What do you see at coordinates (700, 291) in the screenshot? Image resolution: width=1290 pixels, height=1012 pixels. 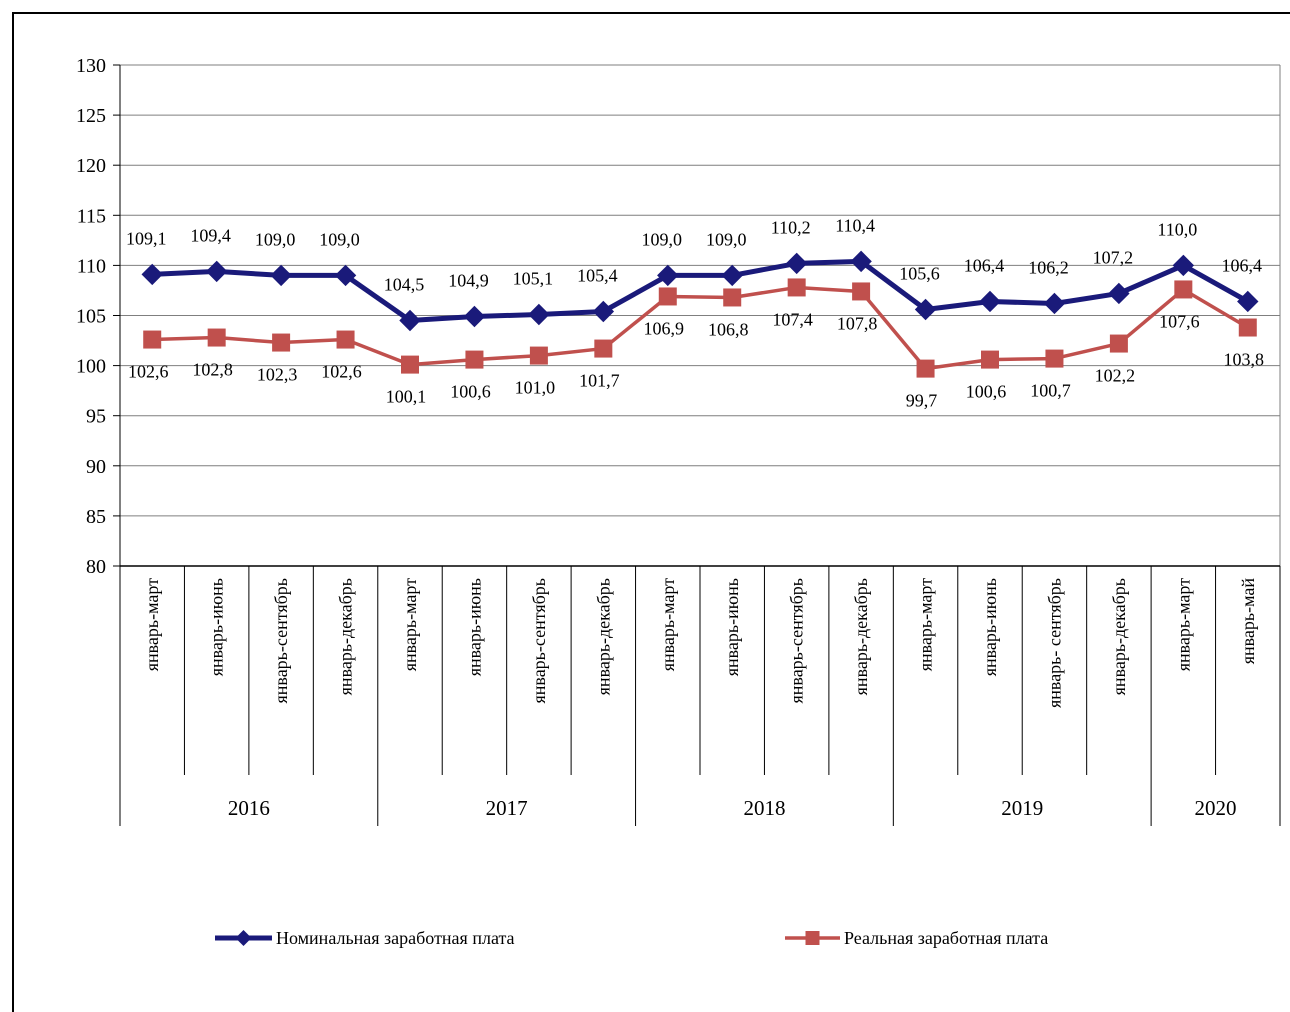 I see `series-line-nominal` at bounding box center [700, 291].